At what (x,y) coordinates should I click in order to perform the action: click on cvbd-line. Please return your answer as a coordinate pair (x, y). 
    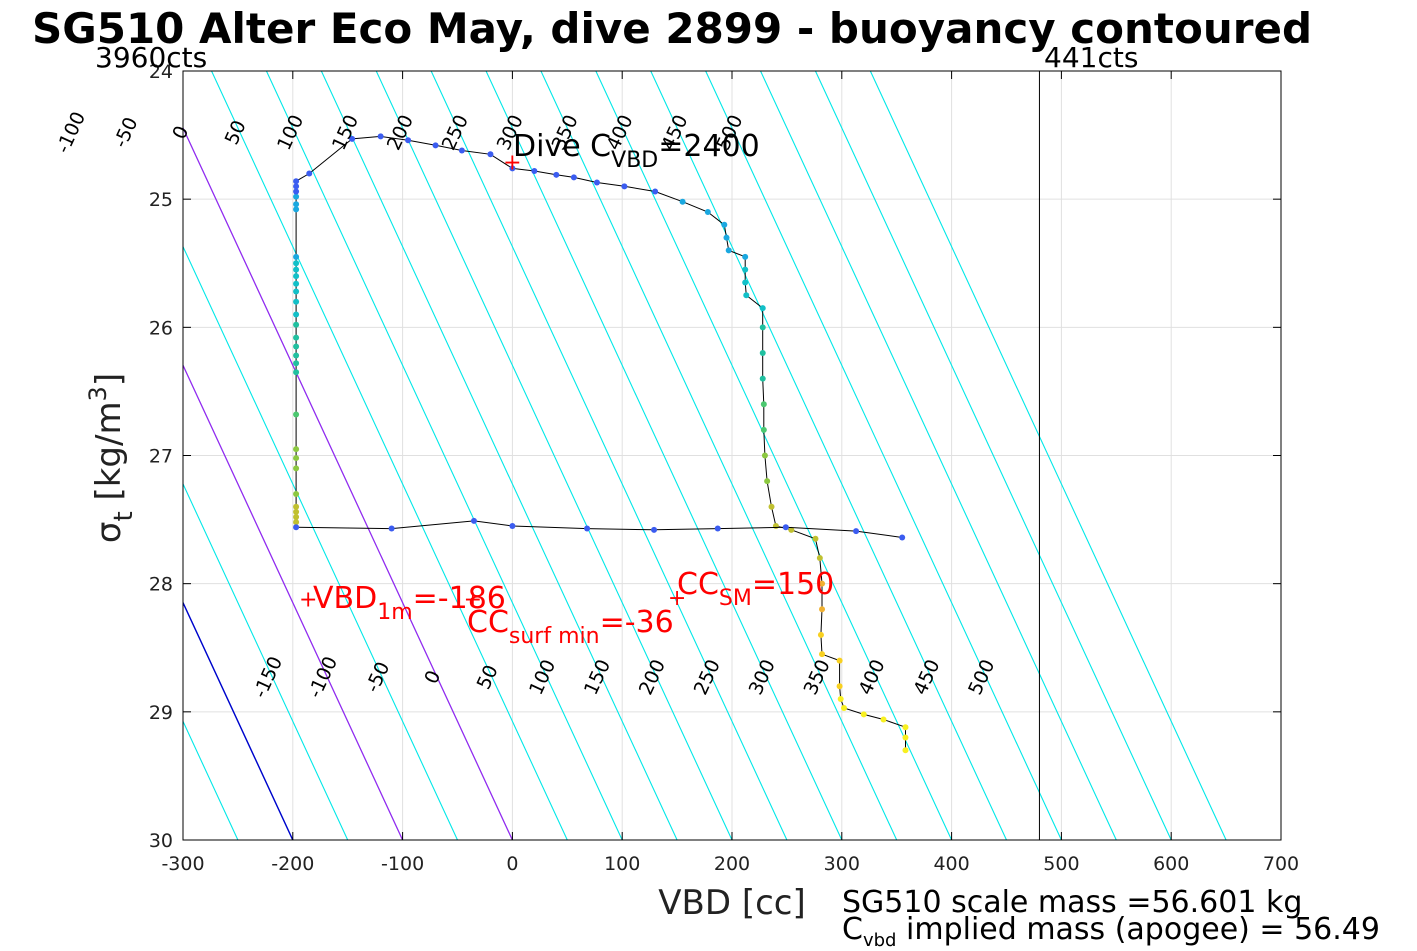
    Looking at the image, I should click on (238, 720).